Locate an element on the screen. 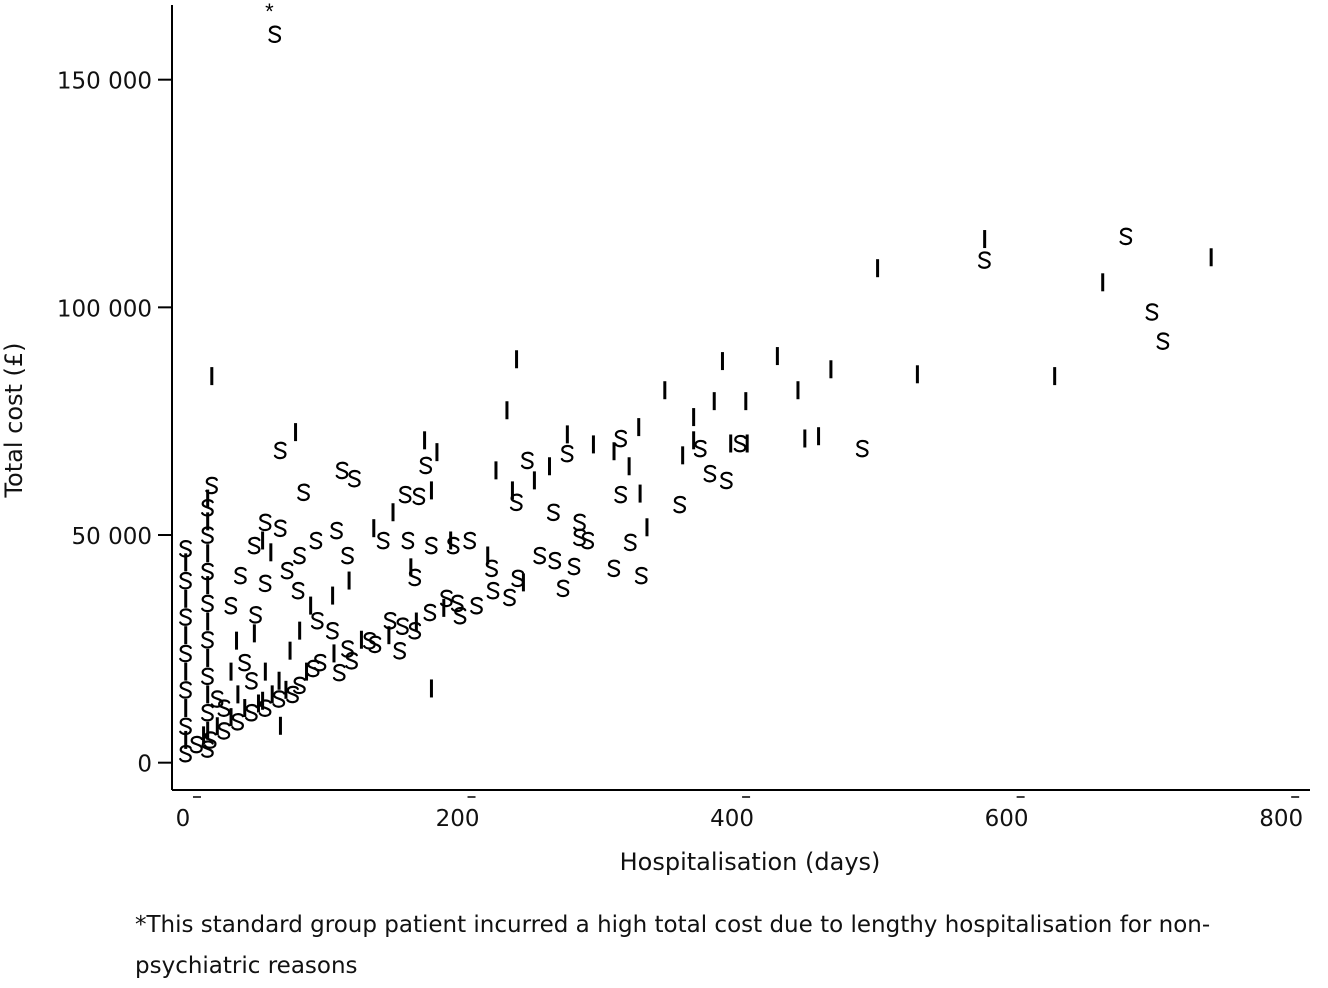 Image resolution: width=1328 pixels, height=988 pixels. y-ticks: 0 50 000 100 000 150 000 is located at coordinates (114, 423).